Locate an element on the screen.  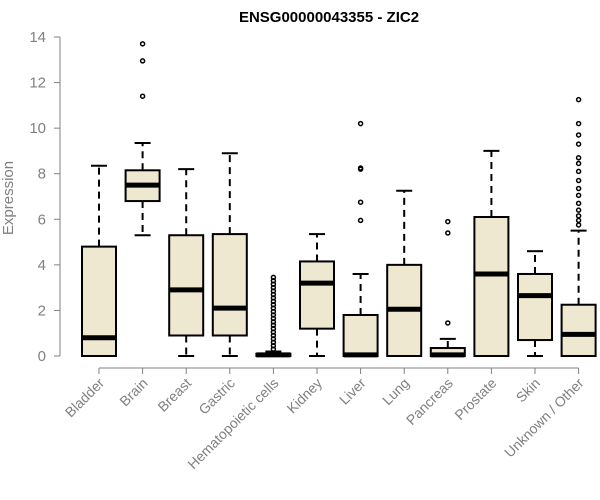
x-tick-label: Bladder is located at coordinates (85, 398).